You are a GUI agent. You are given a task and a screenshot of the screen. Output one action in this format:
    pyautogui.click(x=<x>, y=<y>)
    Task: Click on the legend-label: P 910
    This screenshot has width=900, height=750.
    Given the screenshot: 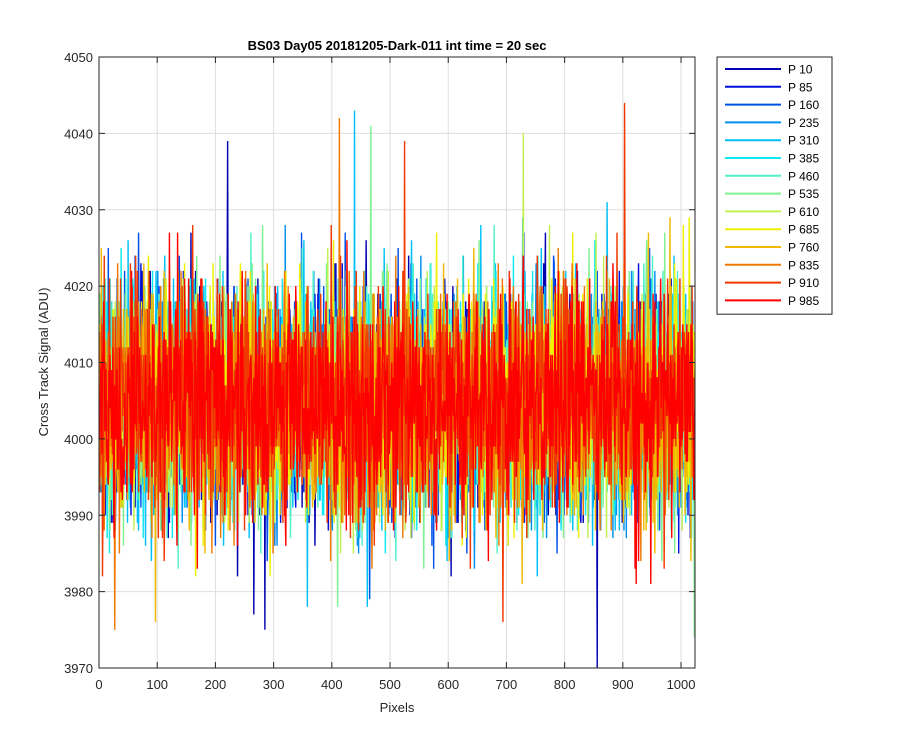 What is the action you would take?
    pyautogui.click(x=803, y=283)
    